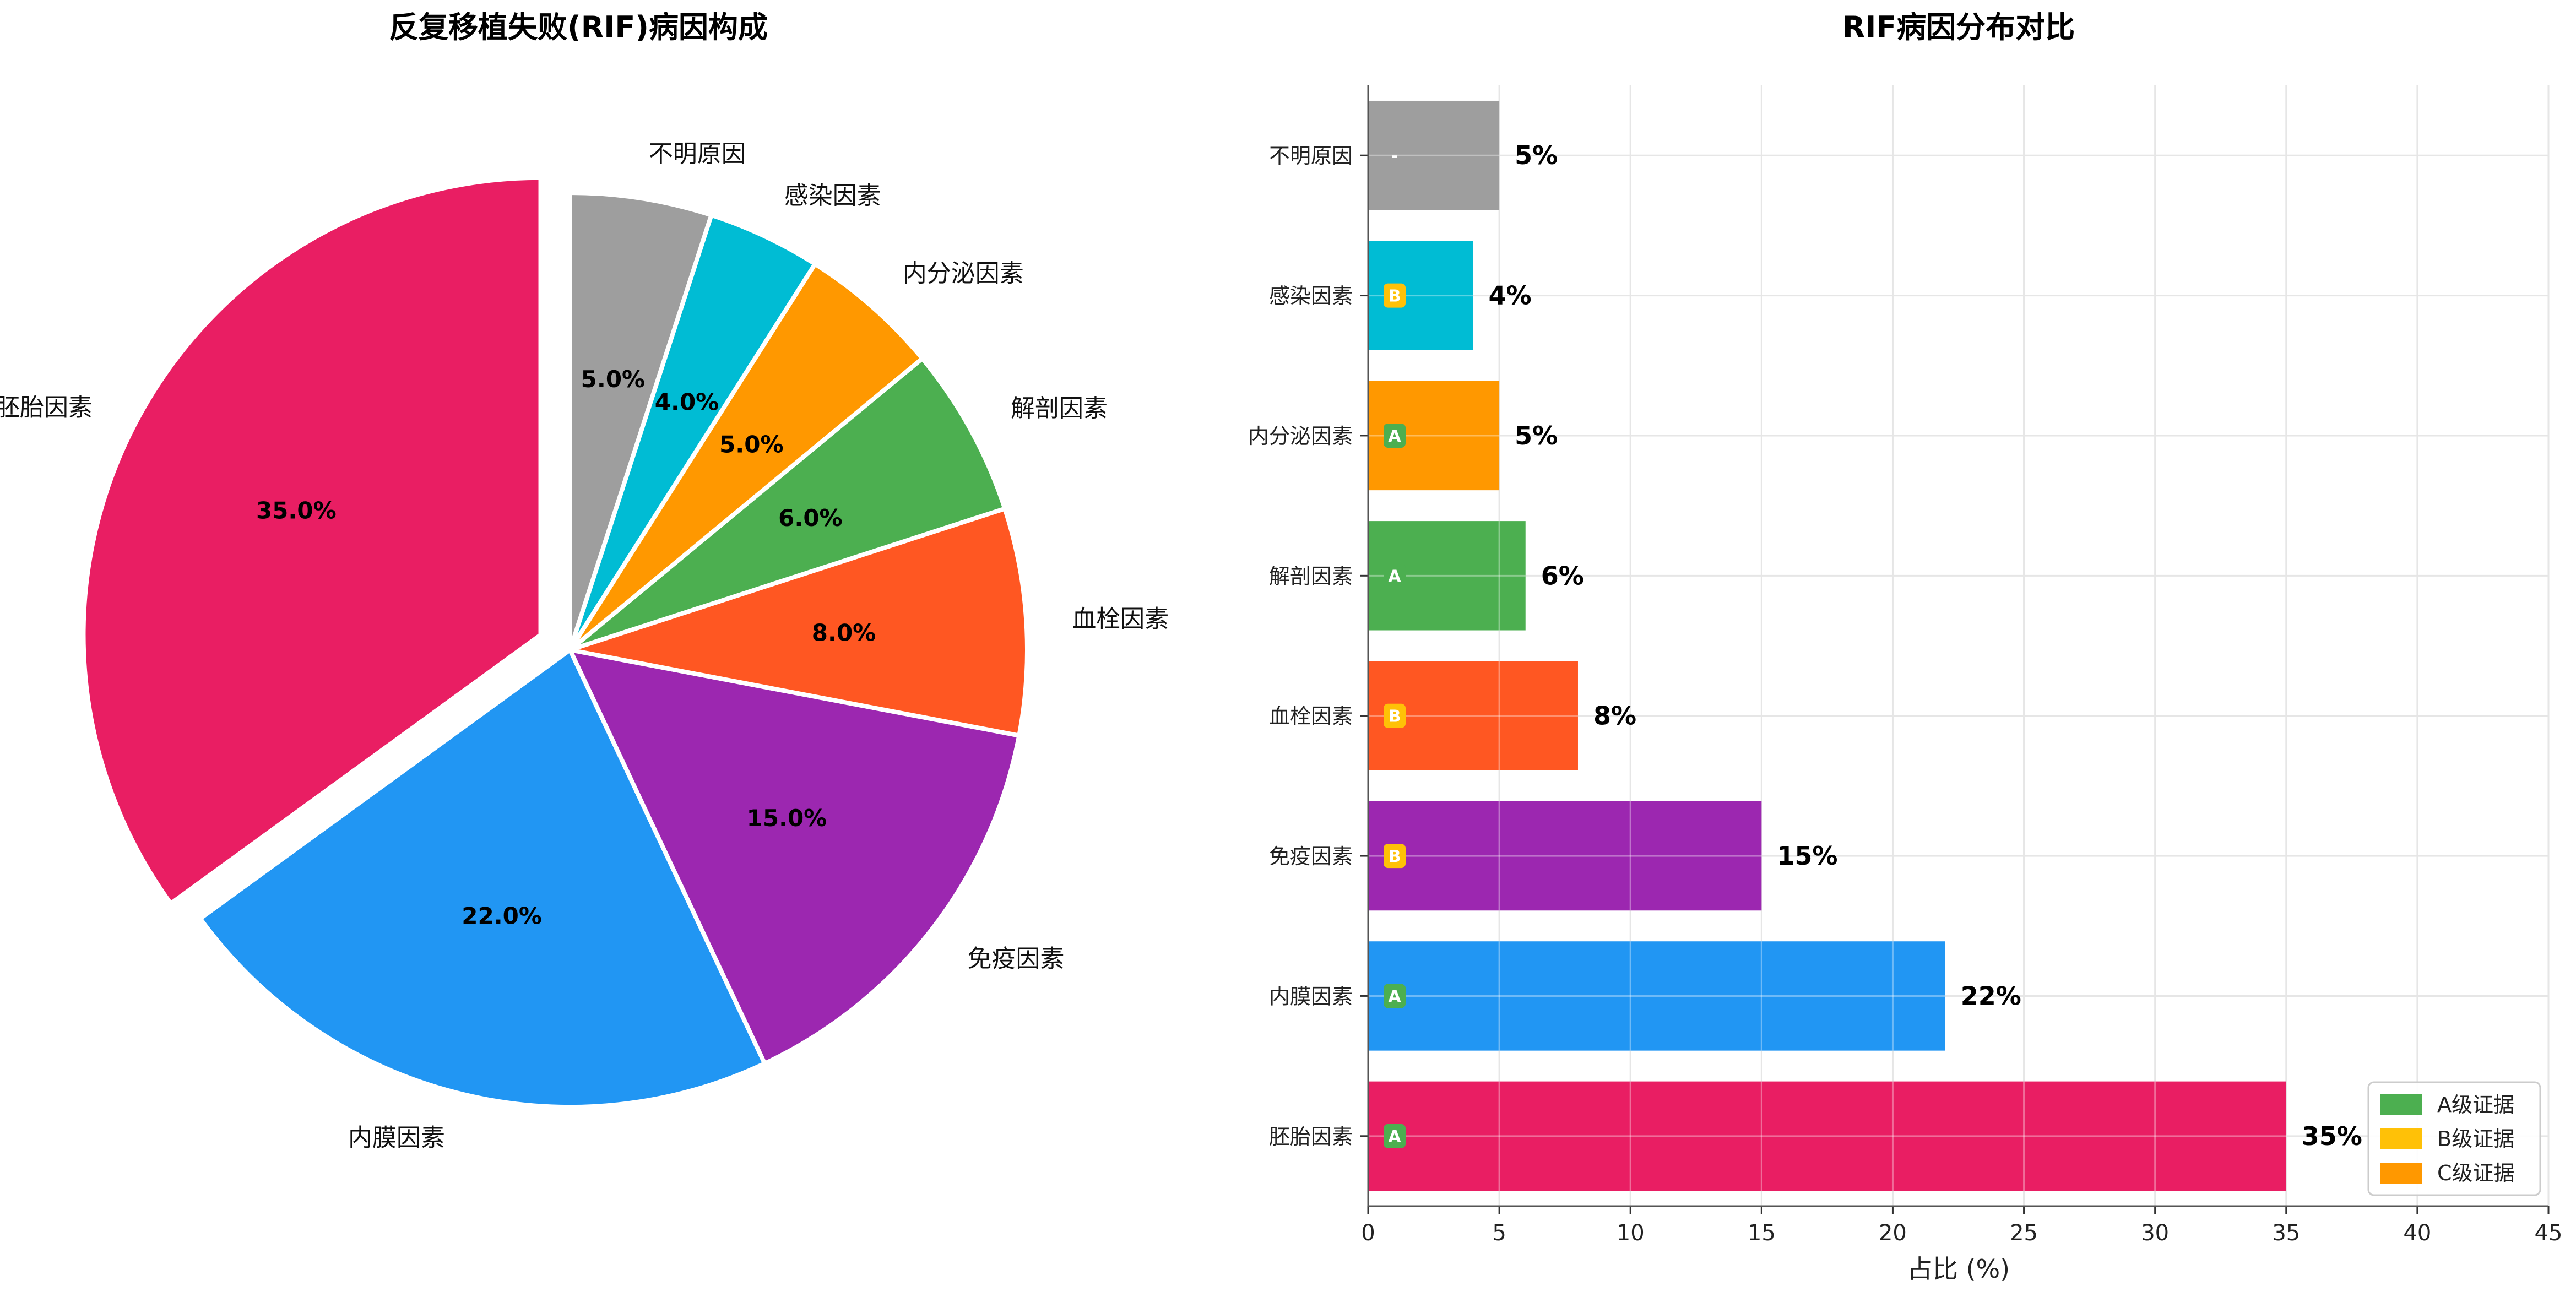  I want to click on bar-value-label-item-1: 22%, so click(1991, 996).